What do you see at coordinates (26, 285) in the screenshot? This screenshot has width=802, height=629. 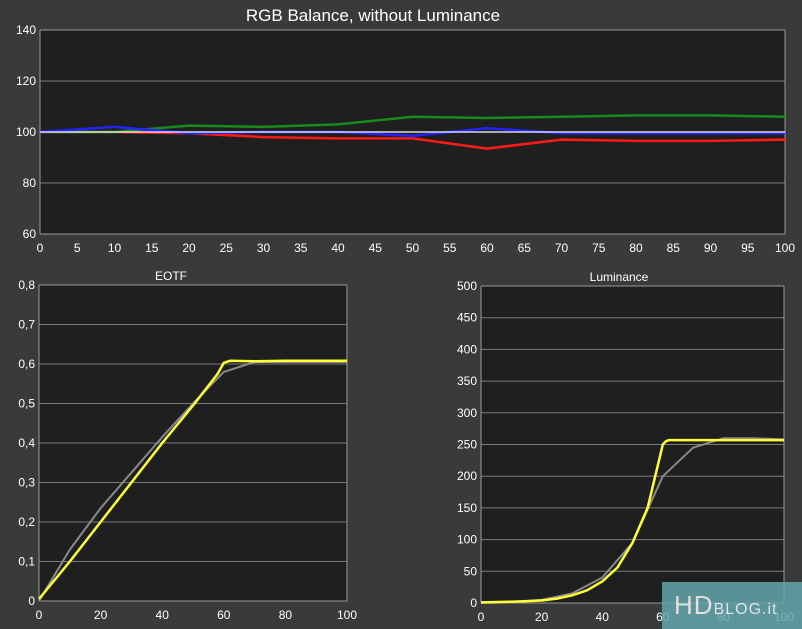 I see `y-tick-label: 0,8` at bounding box center [26, 285].